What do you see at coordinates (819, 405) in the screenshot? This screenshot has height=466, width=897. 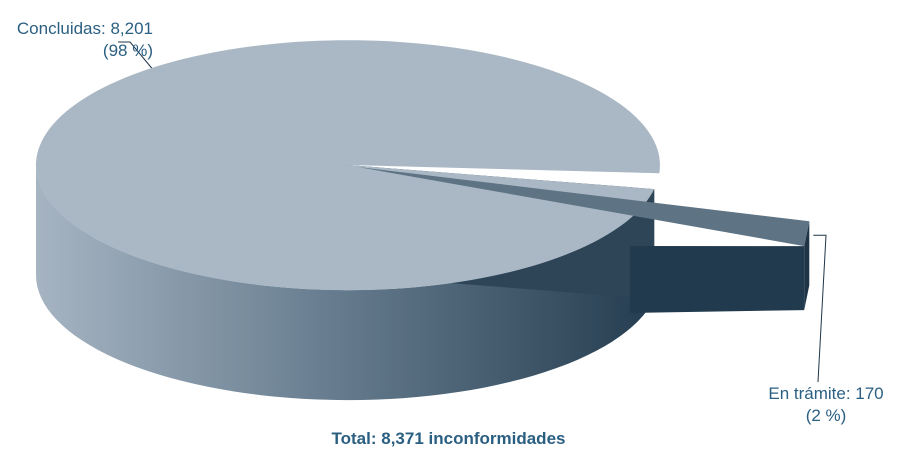 I see `label-en-tramite: En trámite: 170 (2 %)` at bounding box center [819, 405].